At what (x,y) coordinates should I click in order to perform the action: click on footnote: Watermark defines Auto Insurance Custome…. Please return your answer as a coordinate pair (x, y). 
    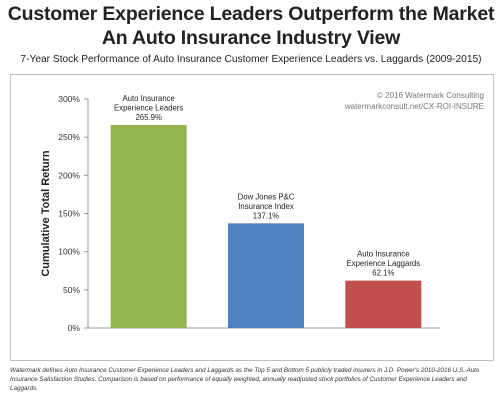
    Looking at the image, I should click on (245, 379).